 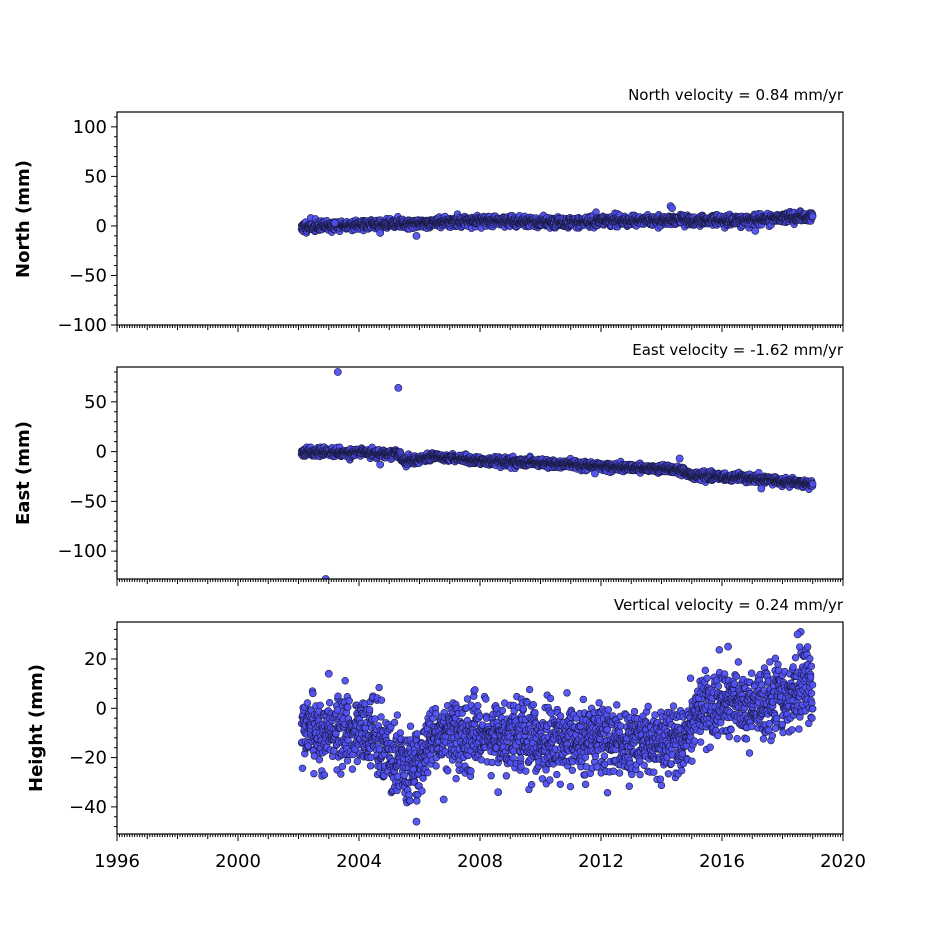 What do you see at coordinates (557, 221) in the screenshot?
I see `panel-north-points` at bounding box center [557, 221].